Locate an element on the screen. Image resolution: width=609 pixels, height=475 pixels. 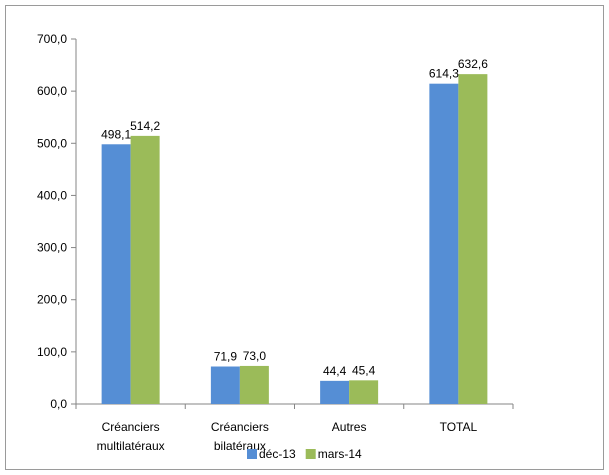
data-label: 632,6 is located at coordinates (473, 64).